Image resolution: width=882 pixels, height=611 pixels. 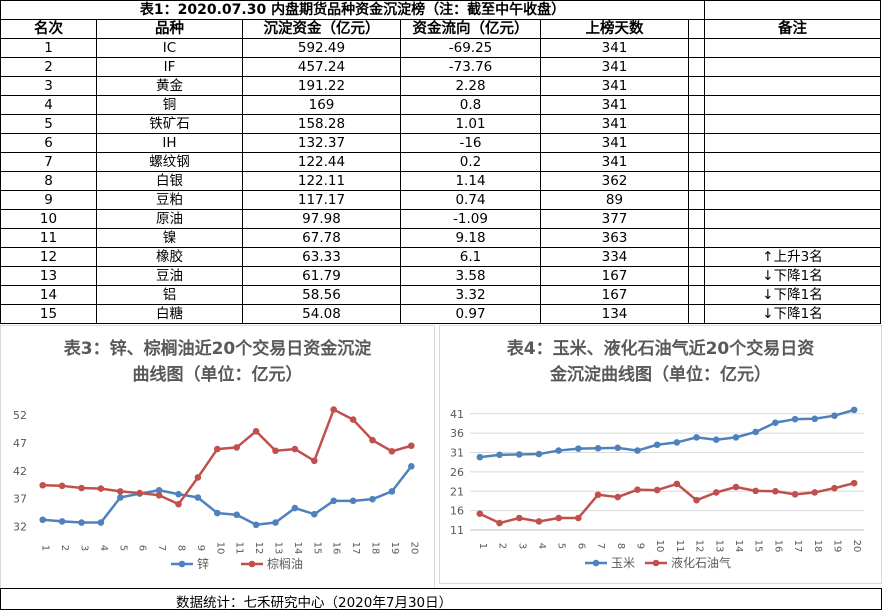 I want to click on table-cell: 铁矿石, so click(x=169, y=124).